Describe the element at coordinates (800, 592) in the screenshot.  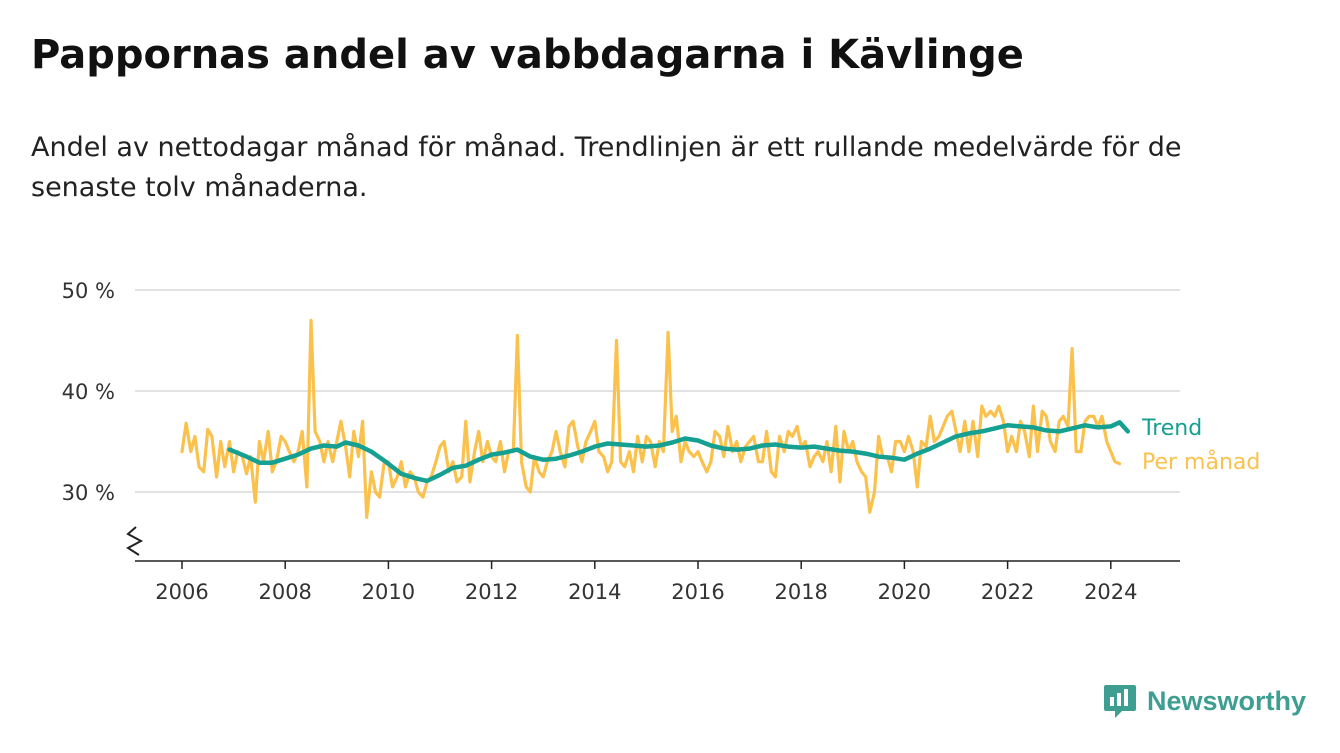
I see `x-tick-label: 2018` at that location.